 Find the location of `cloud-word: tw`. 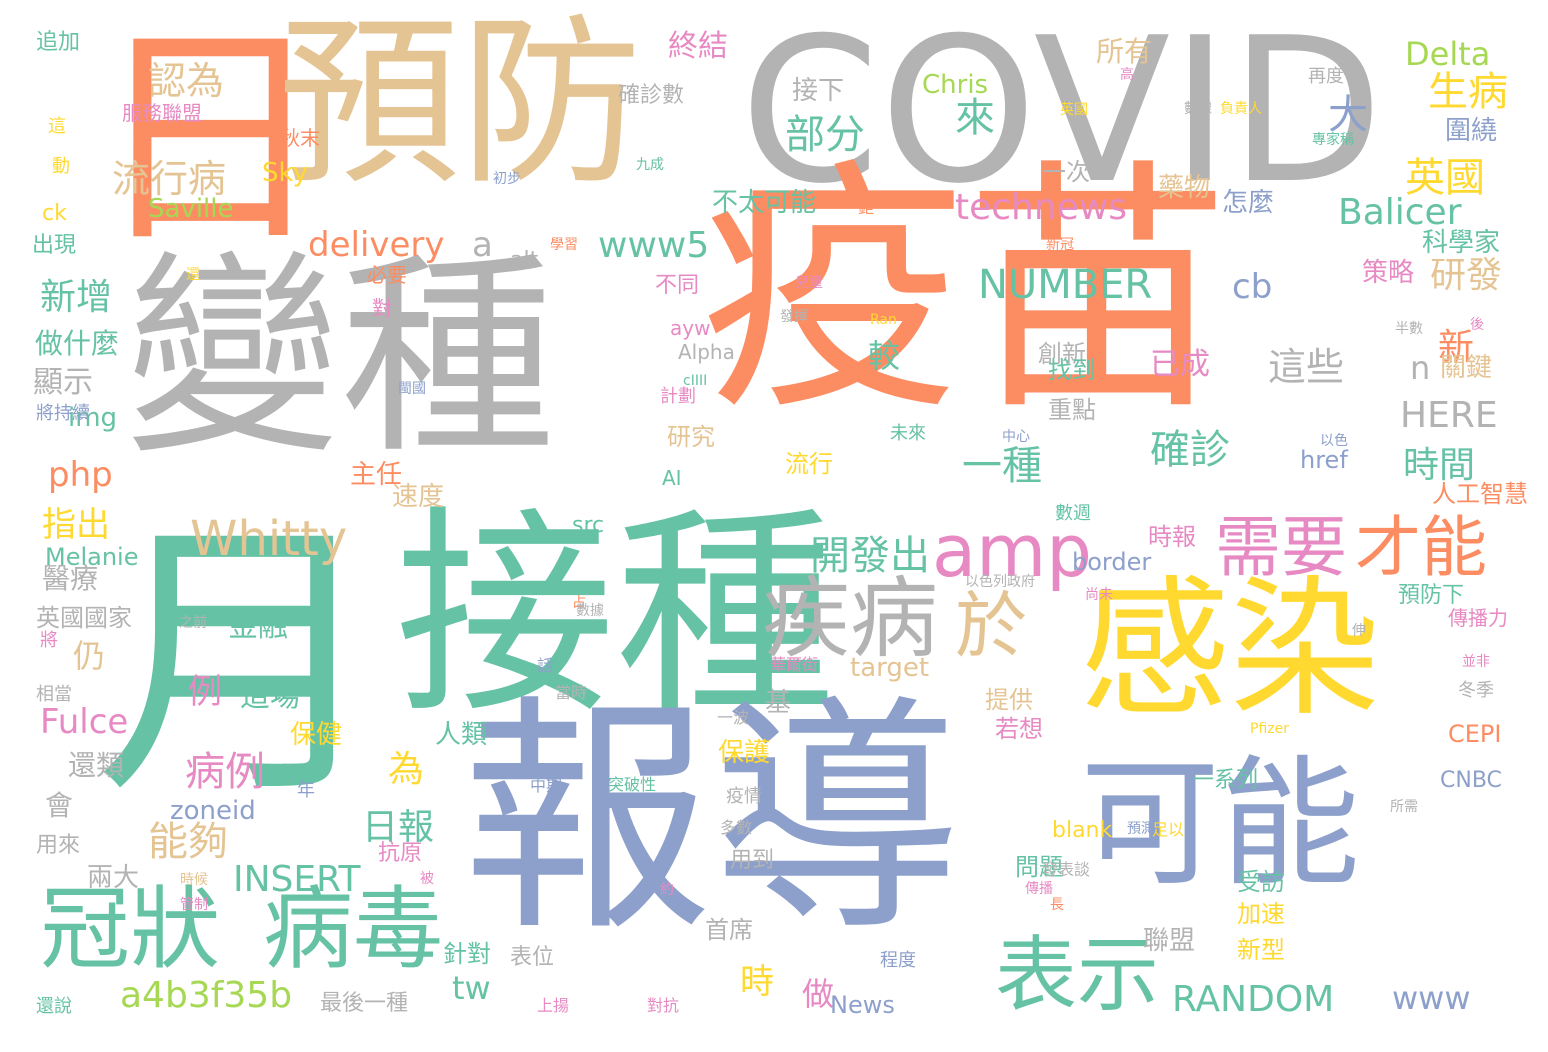

cloud-word: tw is located at coordinates (471, 988).